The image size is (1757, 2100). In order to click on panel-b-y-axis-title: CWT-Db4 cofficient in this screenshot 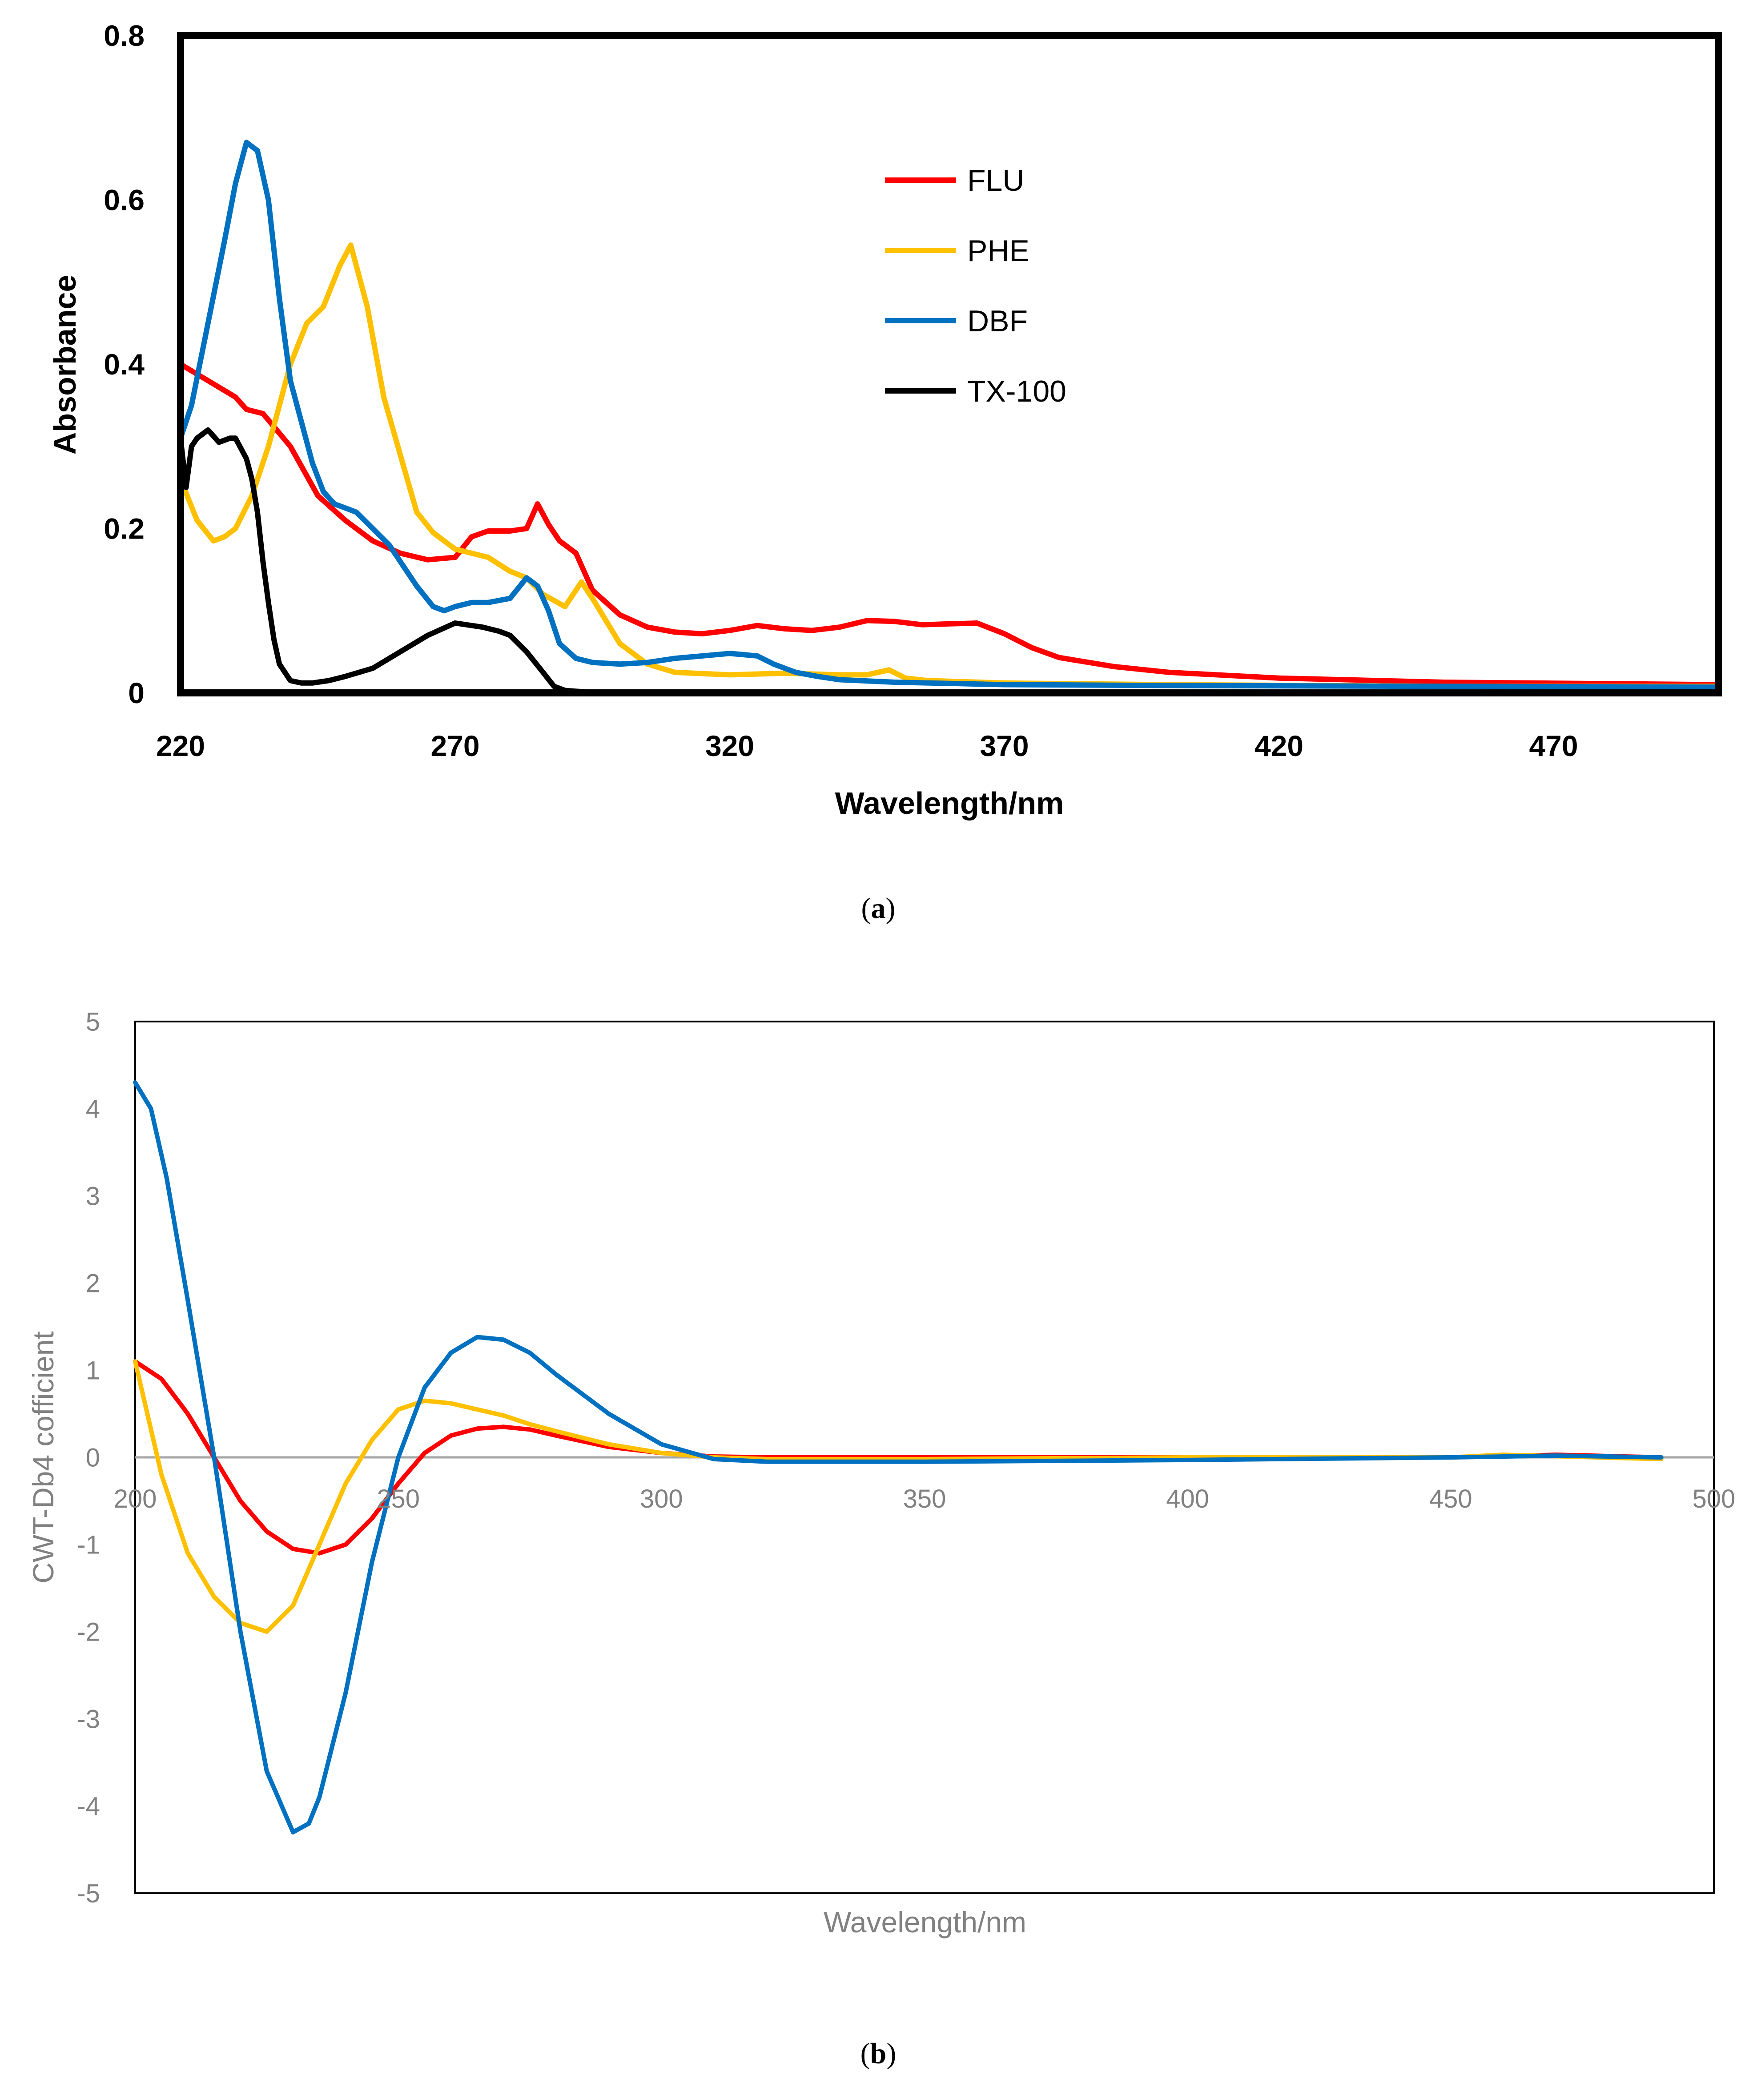, I will do `click(43, 1457)`.